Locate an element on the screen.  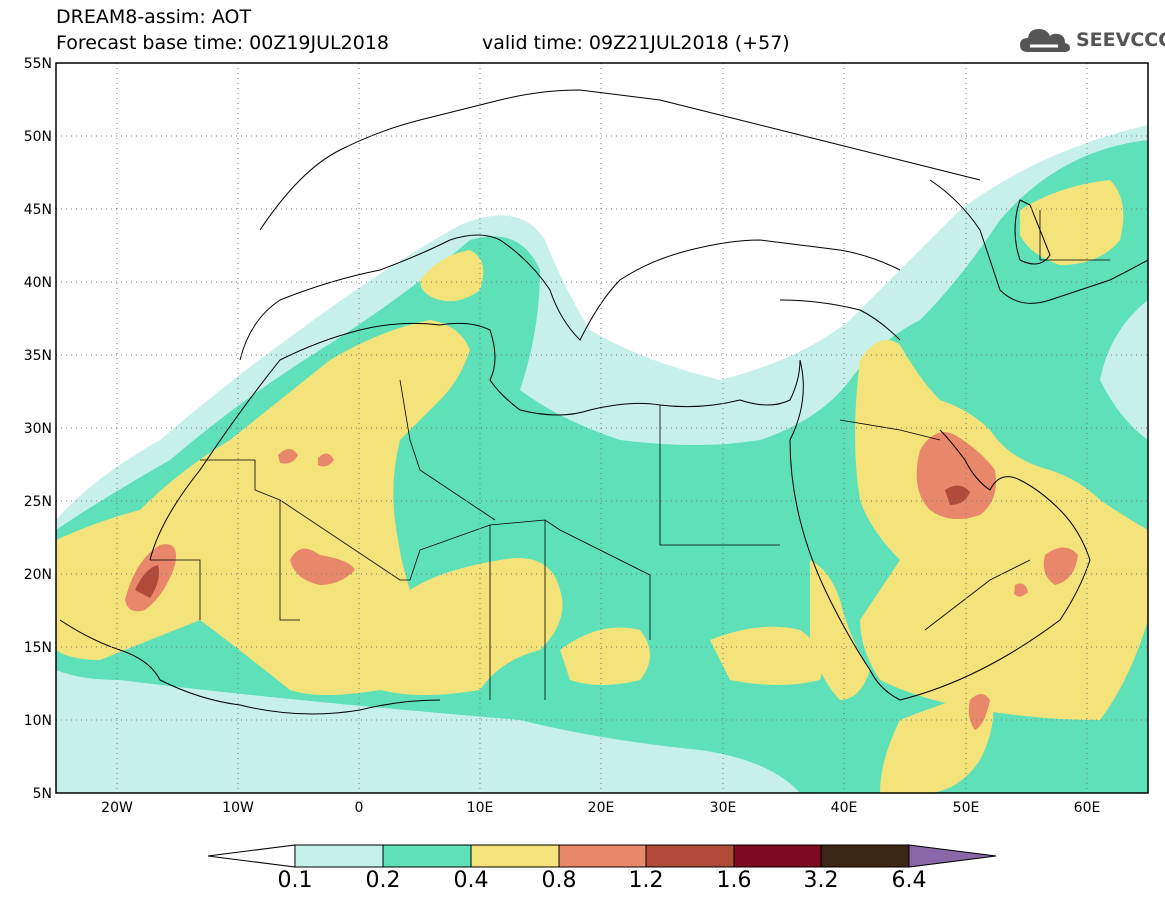
lon-label: 0 is located at coordinates (359, 808).